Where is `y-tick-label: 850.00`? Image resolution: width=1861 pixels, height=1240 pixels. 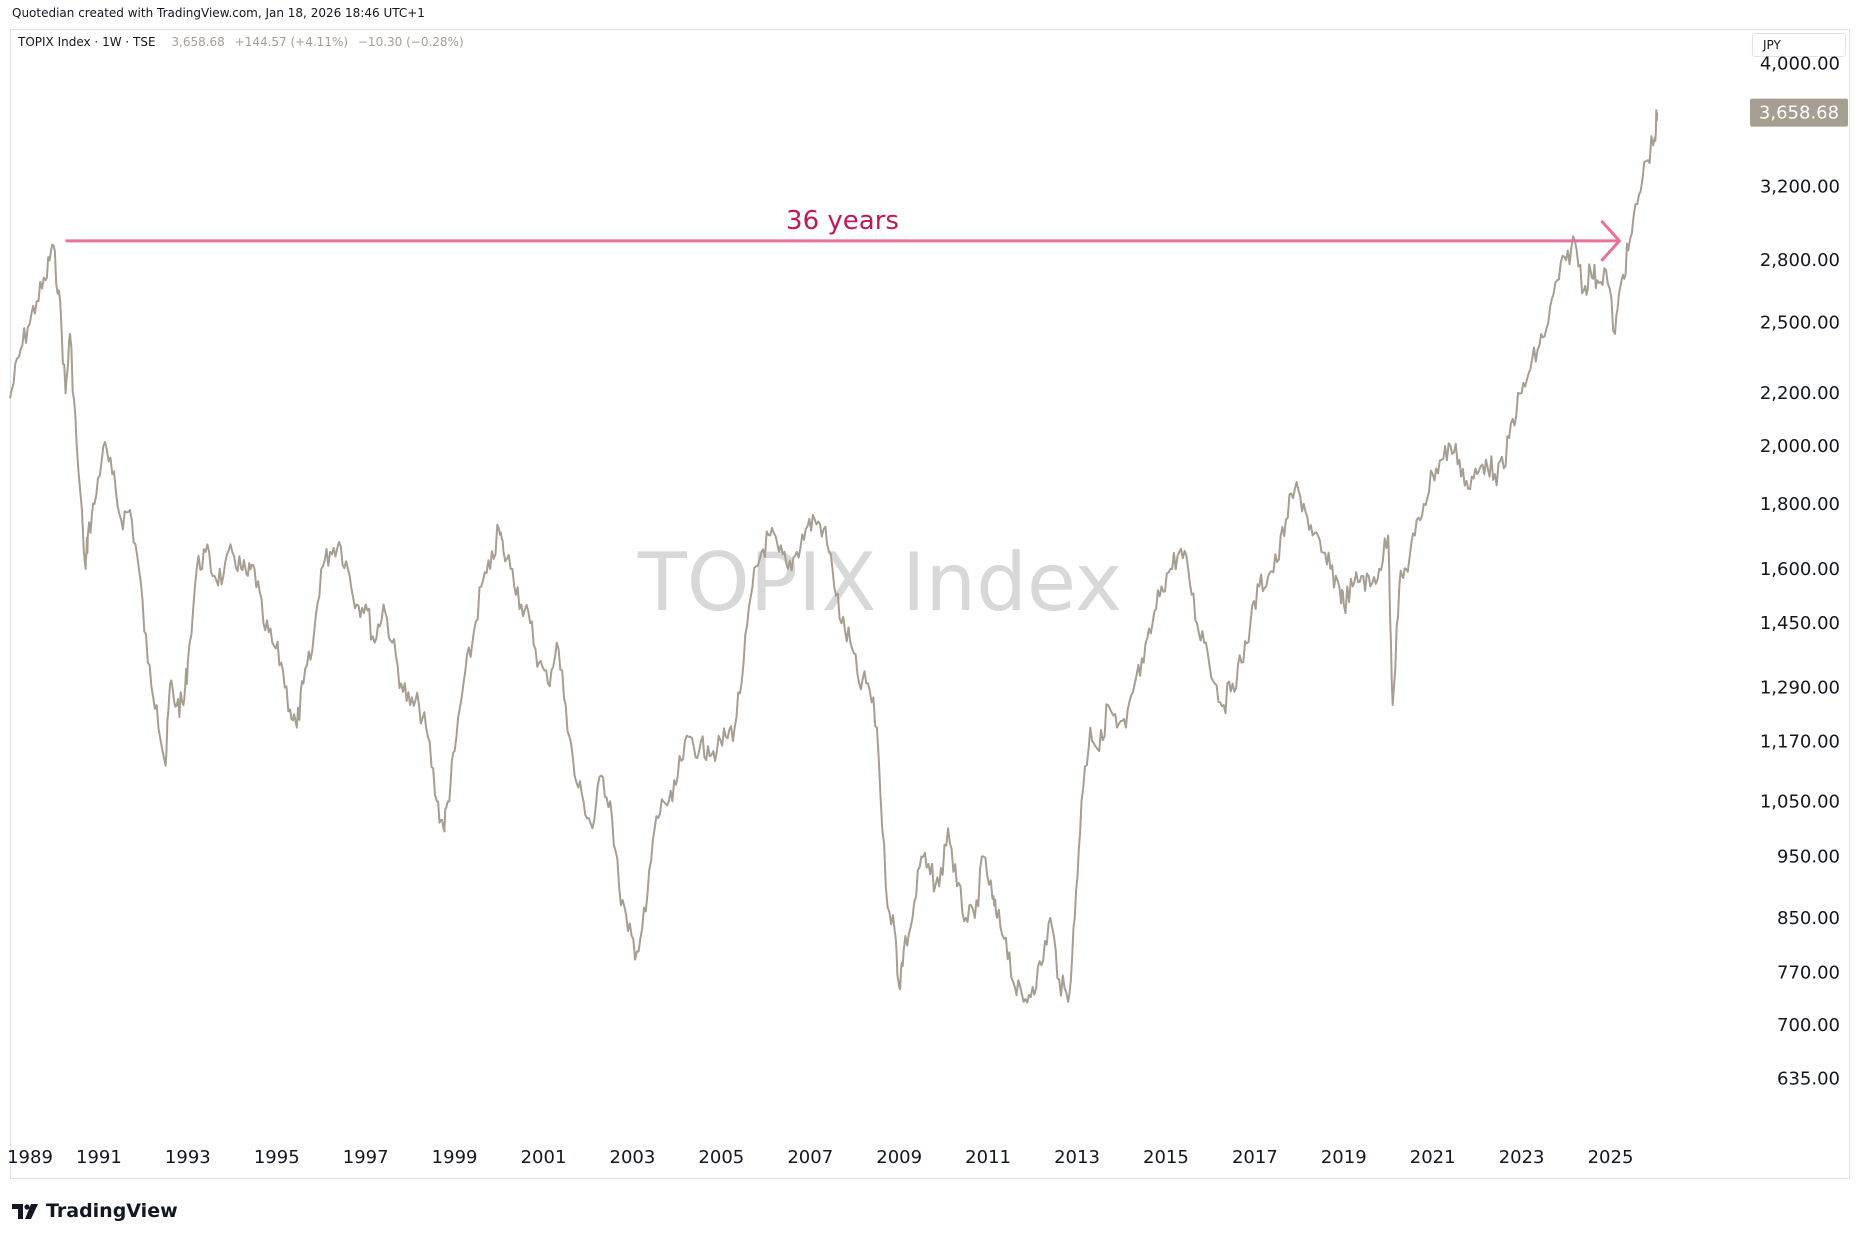 y-tick-label: 850.00 is located at coordinates (1808, 918).